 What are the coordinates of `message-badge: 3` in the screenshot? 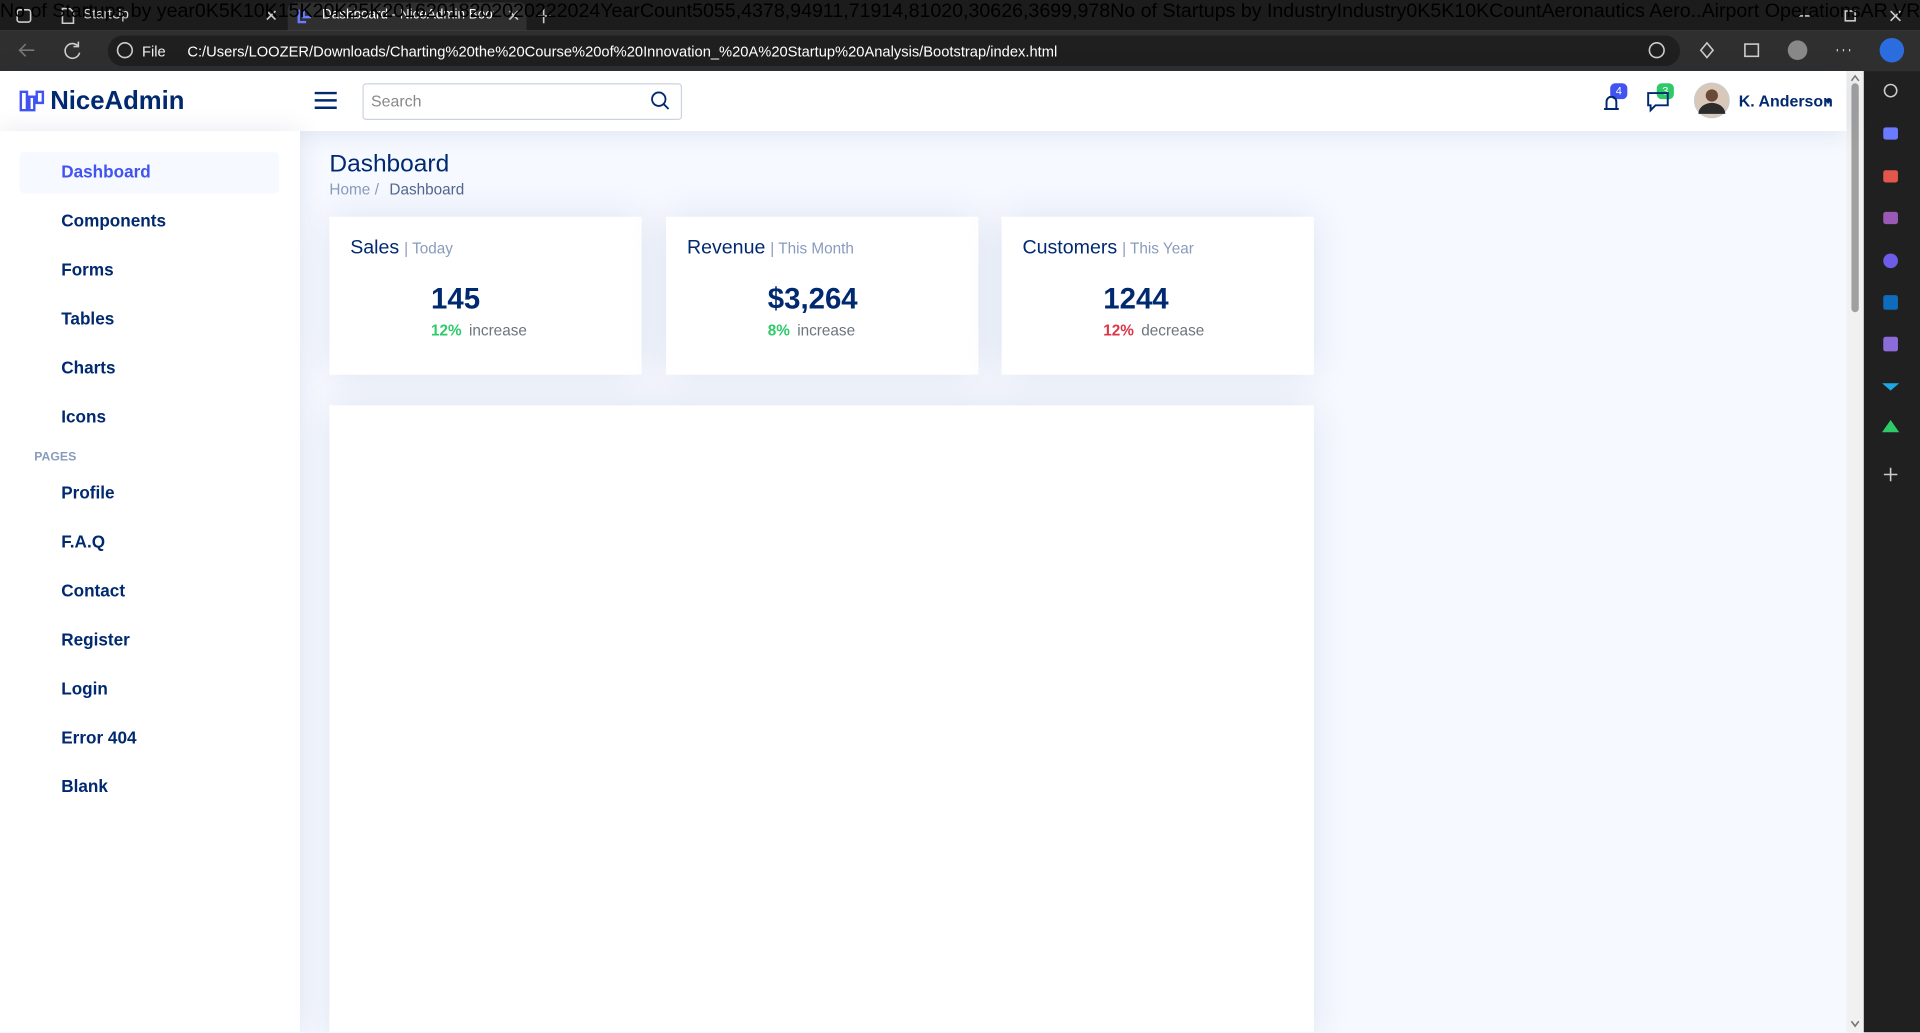 It's located at (1665, 91).